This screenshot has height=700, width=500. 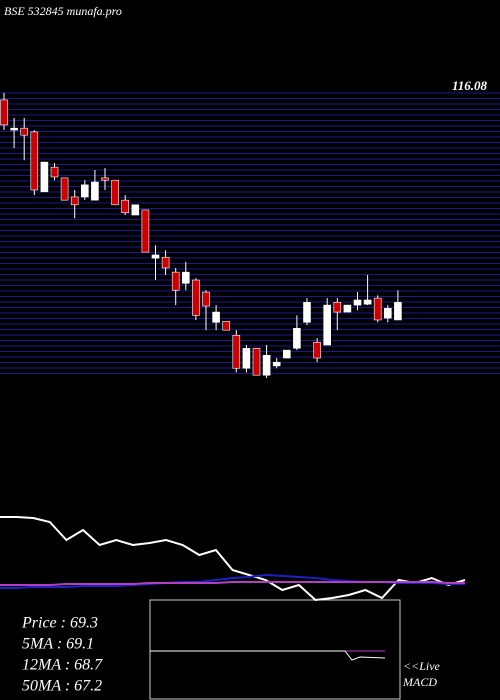 What do you see at coordinates (365, 655) in the screenshot?
I see `macd-tail` at bounding box center [365, 655].